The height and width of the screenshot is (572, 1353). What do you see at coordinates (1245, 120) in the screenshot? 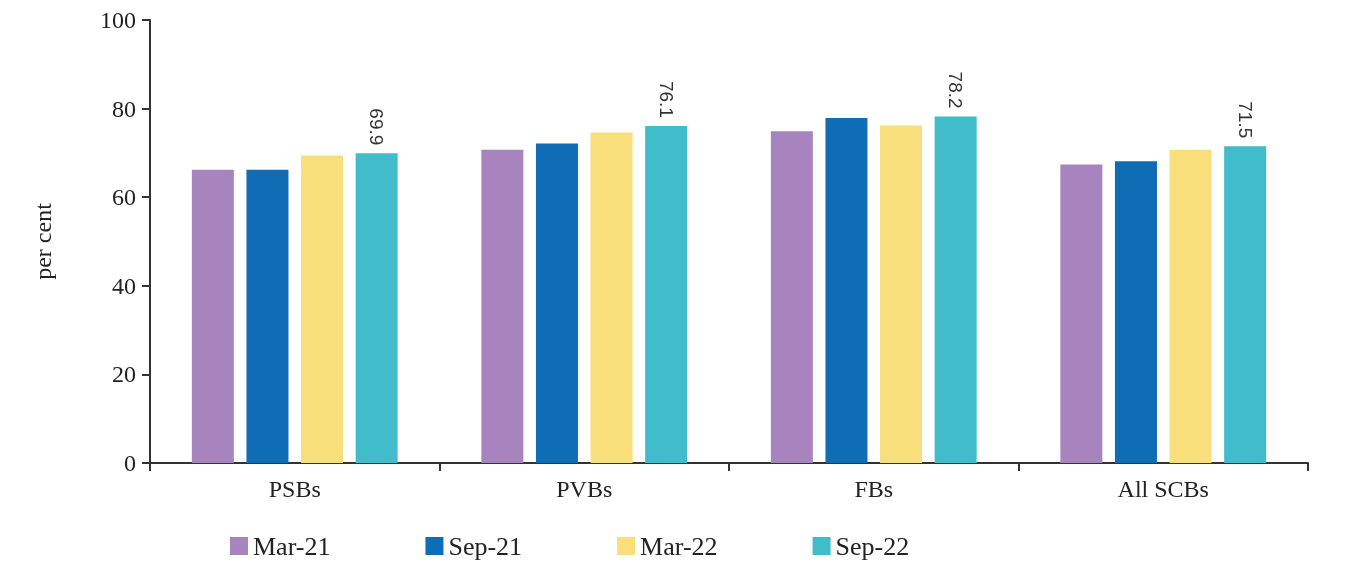
I see `data-label: 71.5` at bounding box center [1245, 120].